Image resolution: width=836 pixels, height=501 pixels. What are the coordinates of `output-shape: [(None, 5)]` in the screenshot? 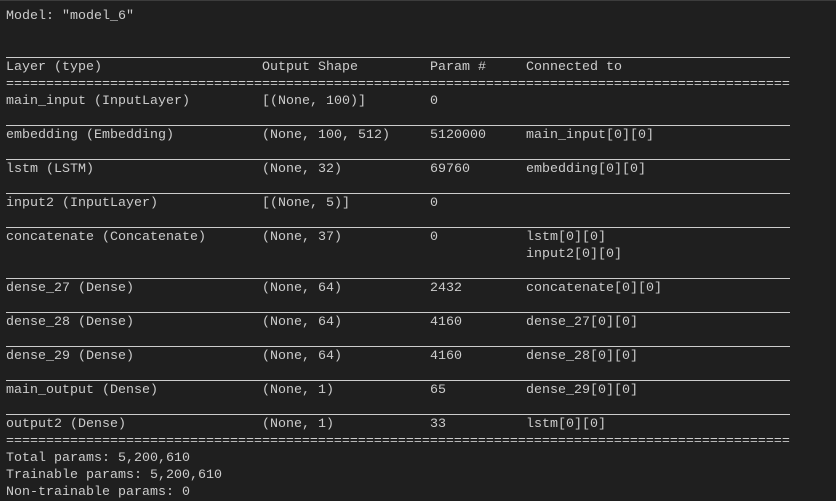 It's located at (306, 203).